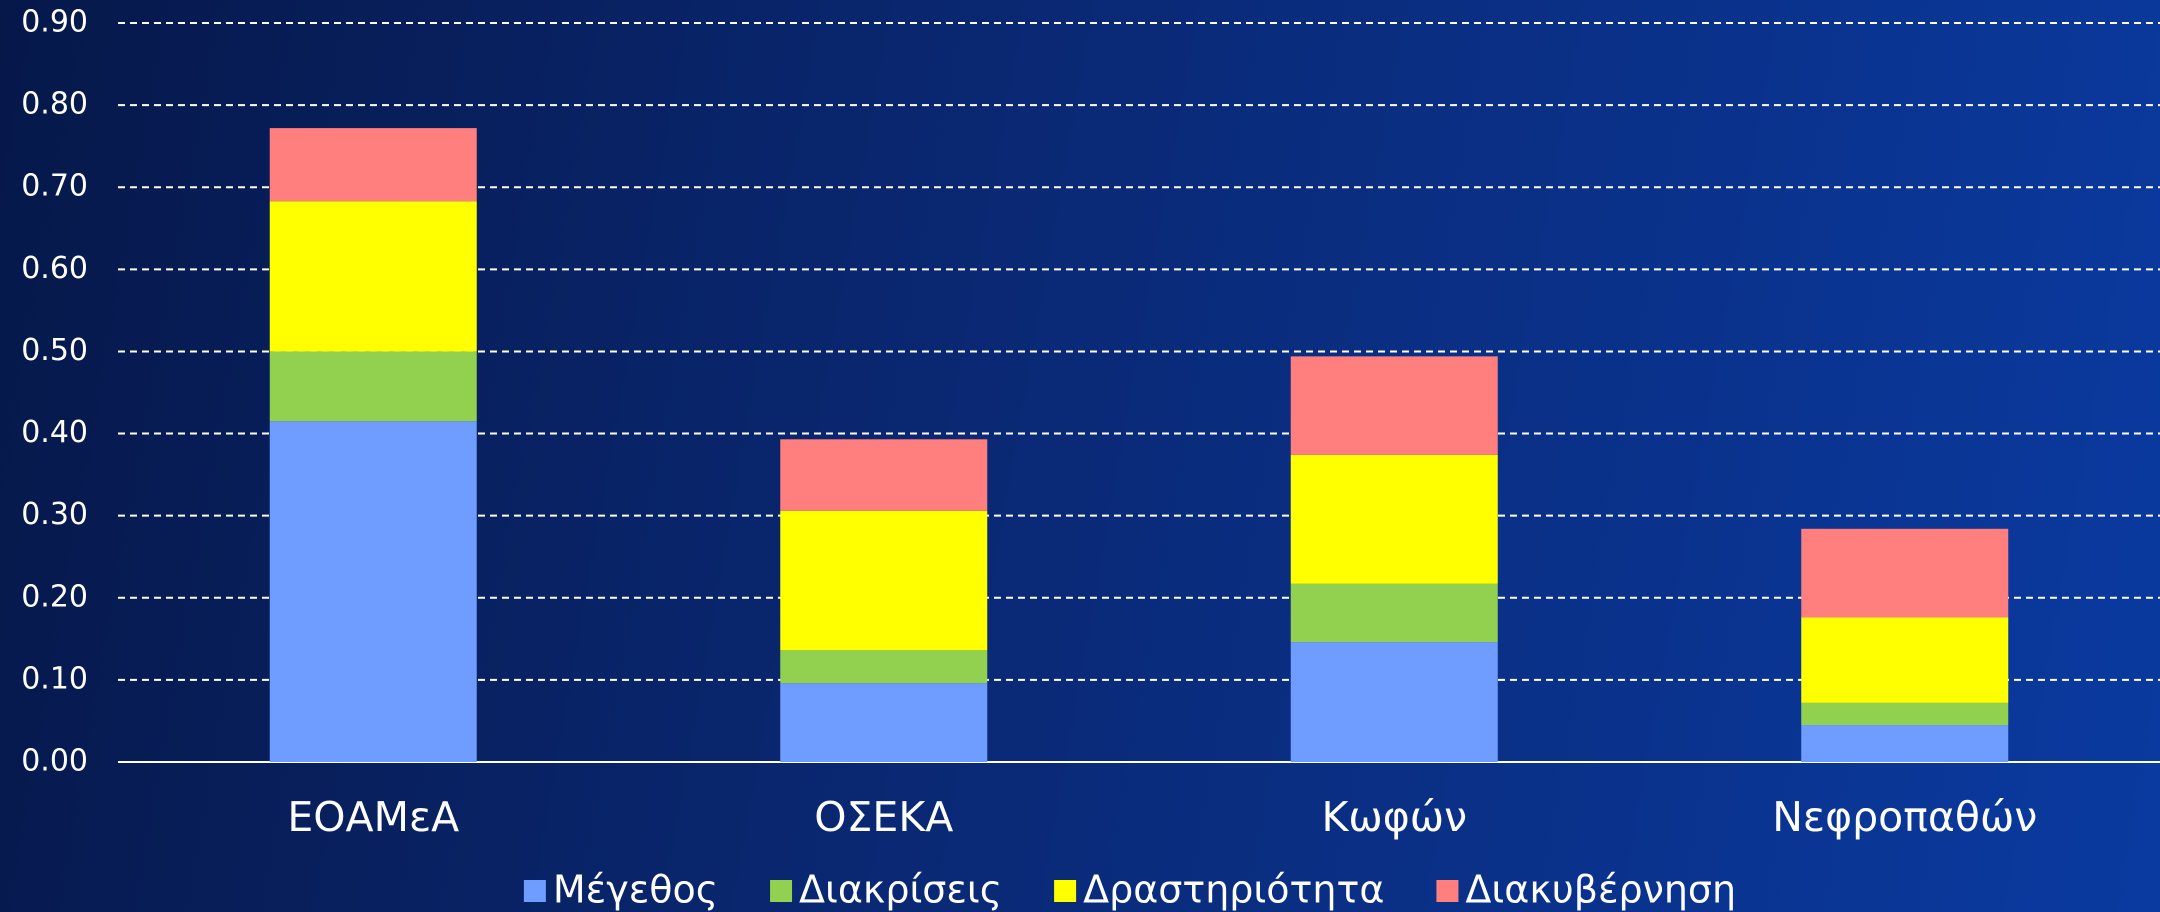  Describe the element at coordinates (1233, 890) in the screenshot. I see `legend-label: Δραστηριότητα` at that location.